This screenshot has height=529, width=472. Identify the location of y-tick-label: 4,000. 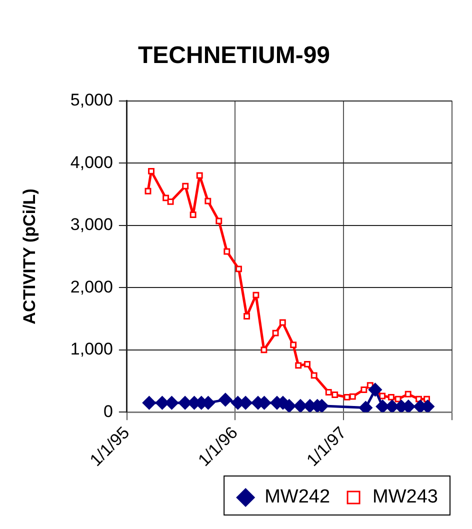
(91, 162).